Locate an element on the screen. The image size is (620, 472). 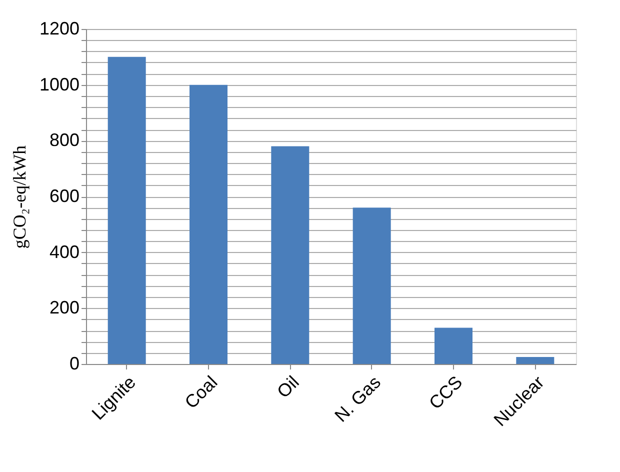
y-tick-label: 0 is located at coordinates (74, 364).